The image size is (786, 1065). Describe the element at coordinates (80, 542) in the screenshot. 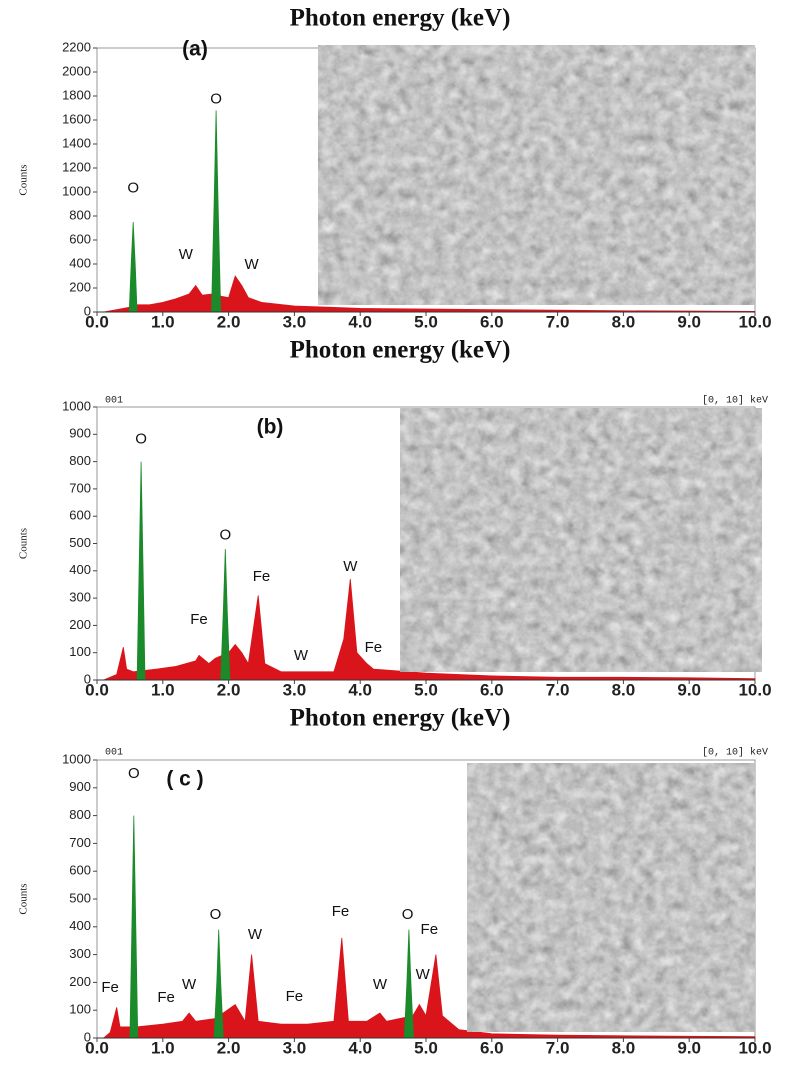

I see `y-tick-label: 500` at that location.